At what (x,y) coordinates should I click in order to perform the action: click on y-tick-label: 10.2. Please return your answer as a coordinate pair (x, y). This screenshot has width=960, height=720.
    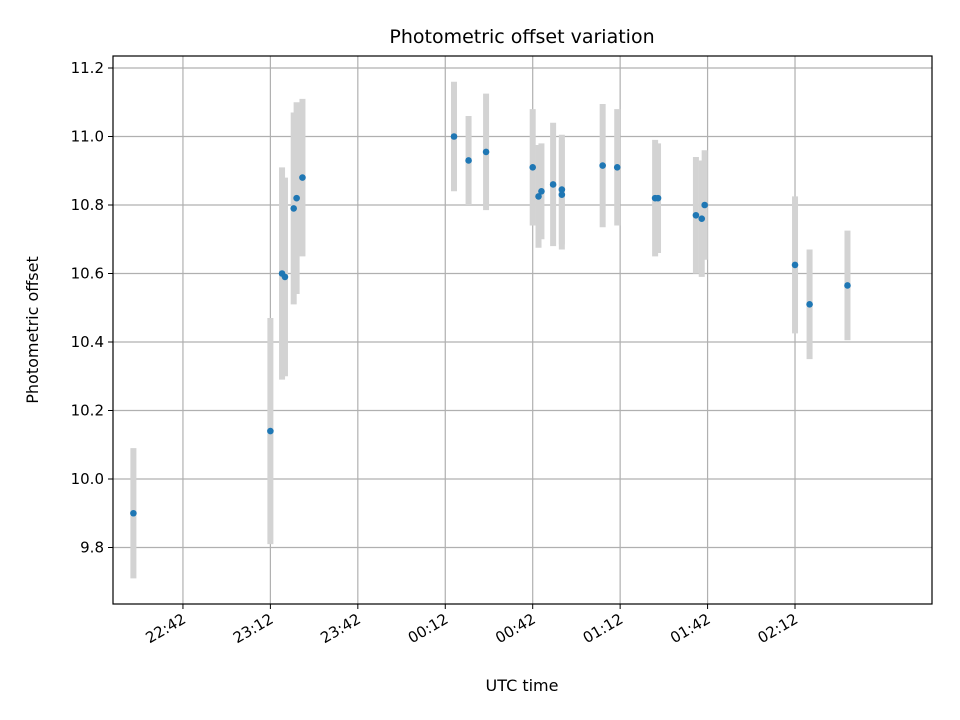
    Looking at the image, I should click on (87, 410).